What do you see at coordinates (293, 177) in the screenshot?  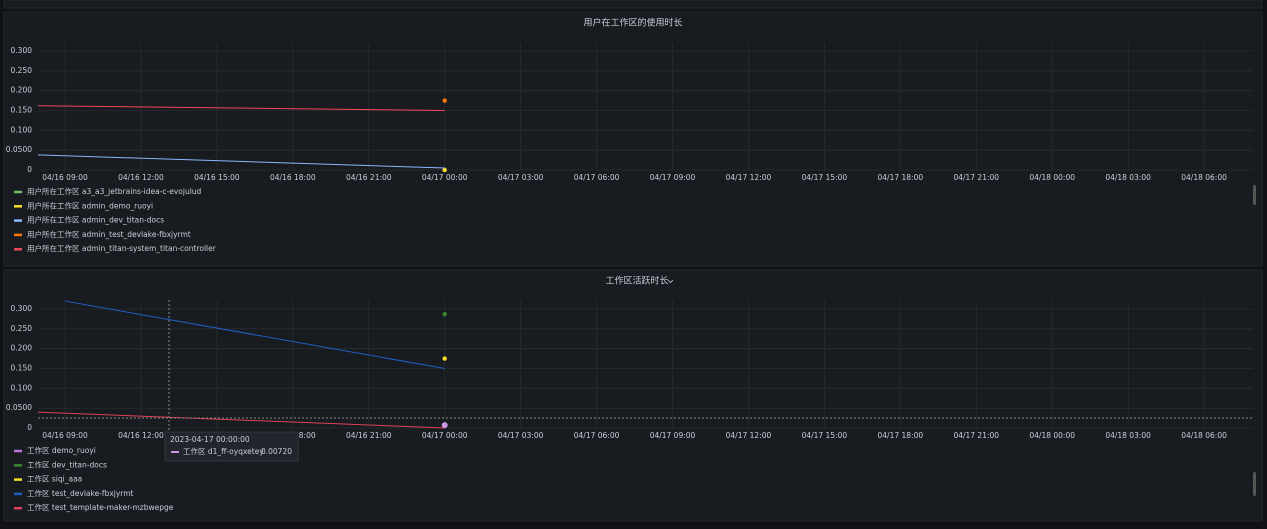 I see `x-tick-label: 04/16 18:00` at bounding box center [293, 177].